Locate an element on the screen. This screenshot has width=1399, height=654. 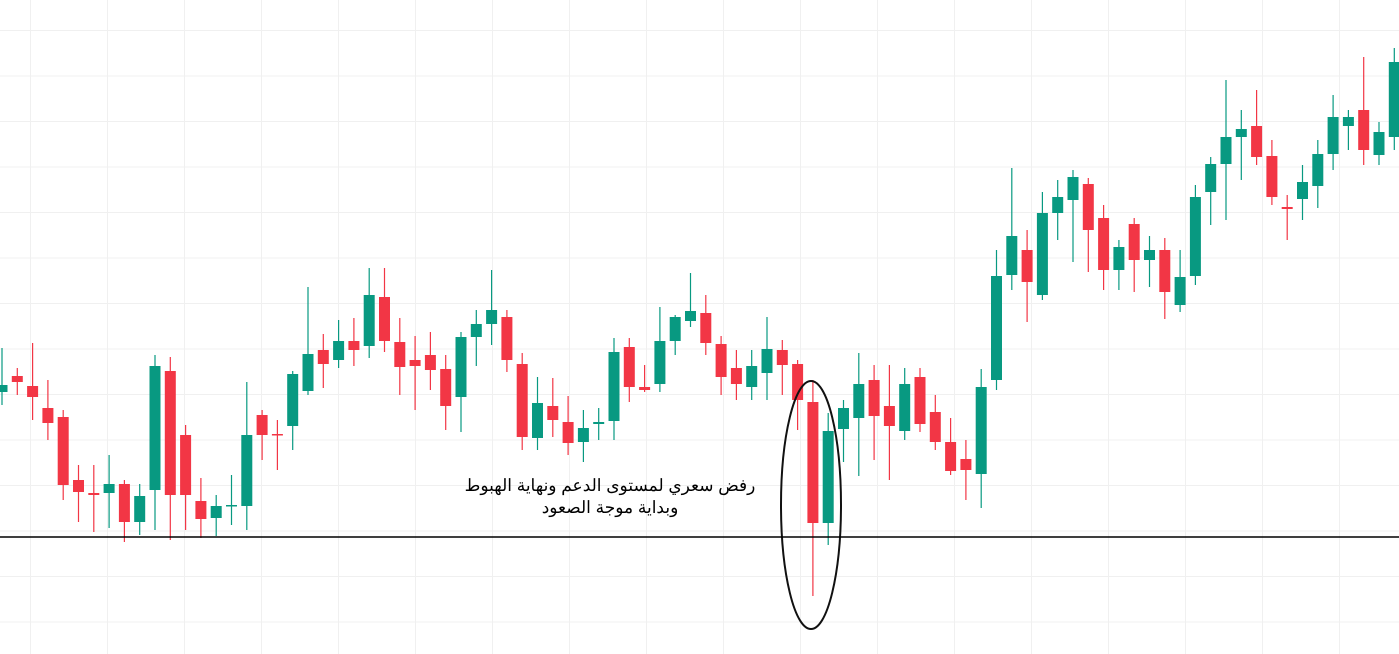
annotation: رفض سعري لمستوى الدعم ونهاية الهبوط is located at coordinates (610, 486).